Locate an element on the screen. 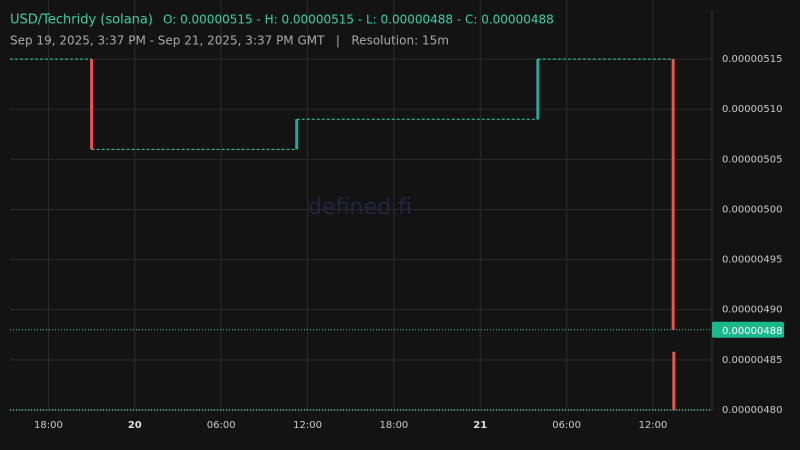 This screenshot has width=800, height=450. y-tick-label: 0.00000505 is located at coordinates (752, 159).